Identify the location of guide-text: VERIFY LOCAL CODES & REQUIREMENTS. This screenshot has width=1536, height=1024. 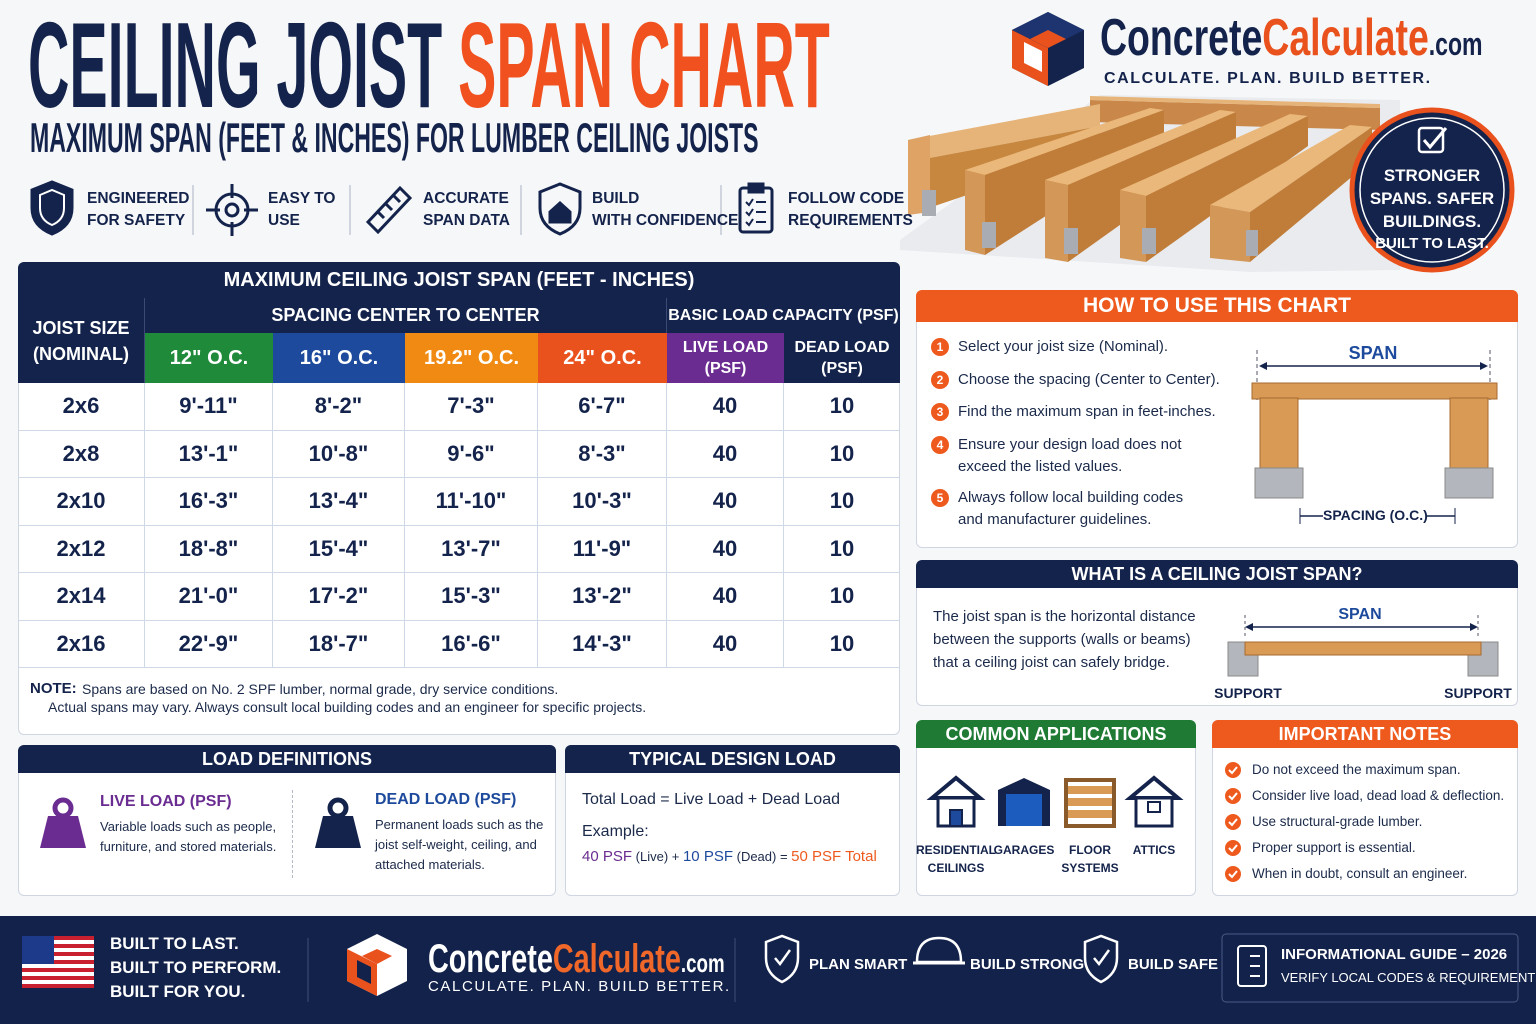
(1408, 977).